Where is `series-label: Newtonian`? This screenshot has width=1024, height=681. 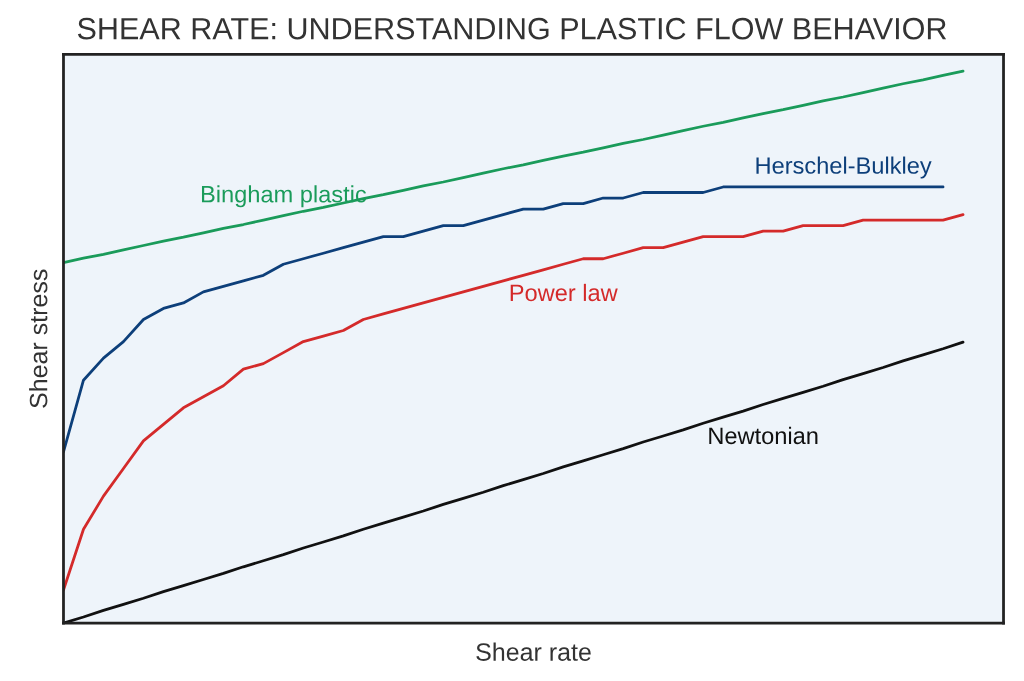
series-label: Newtonian is located at coordinates (763, 435).